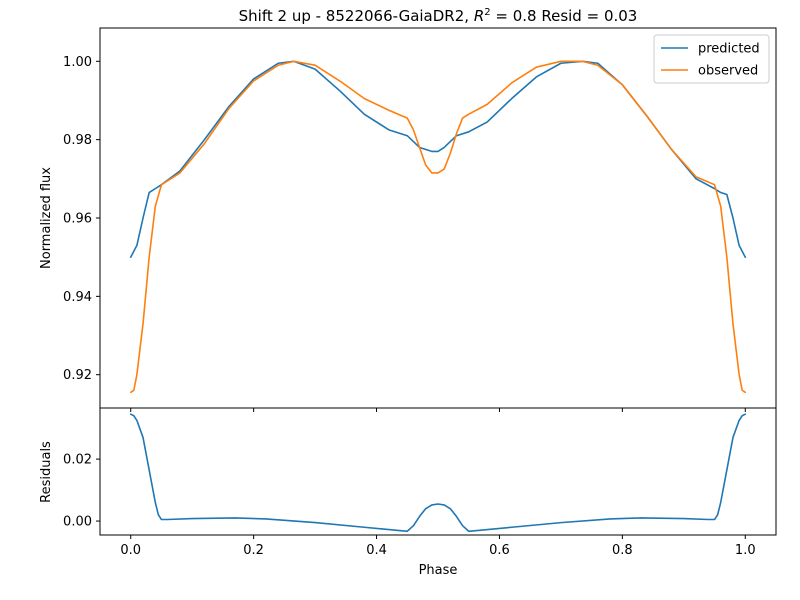 Image resolution: width=800 pixels, height=600 pixels. What do you see at coordinates (745, 550) in the screenshot?
I see `residuals-xtick-label: 1.0` at bounding box center [745, 550].